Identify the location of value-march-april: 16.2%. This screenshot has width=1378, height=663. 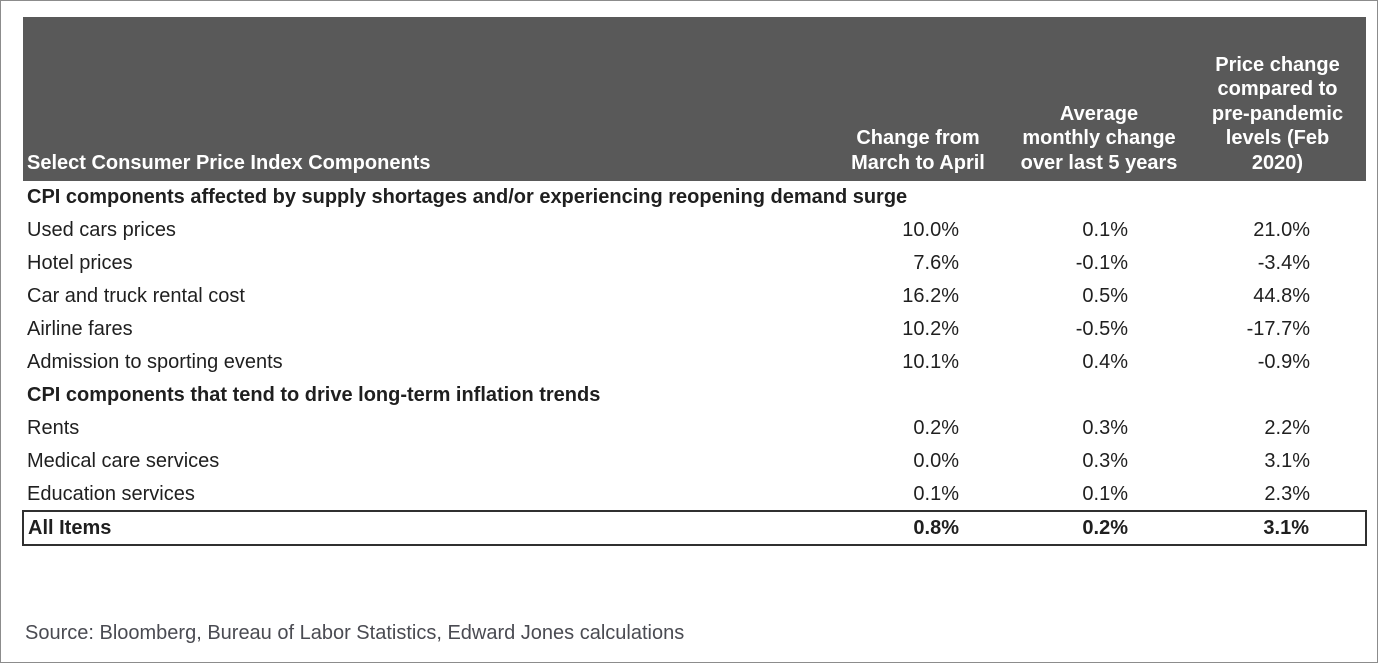
(930, 296).